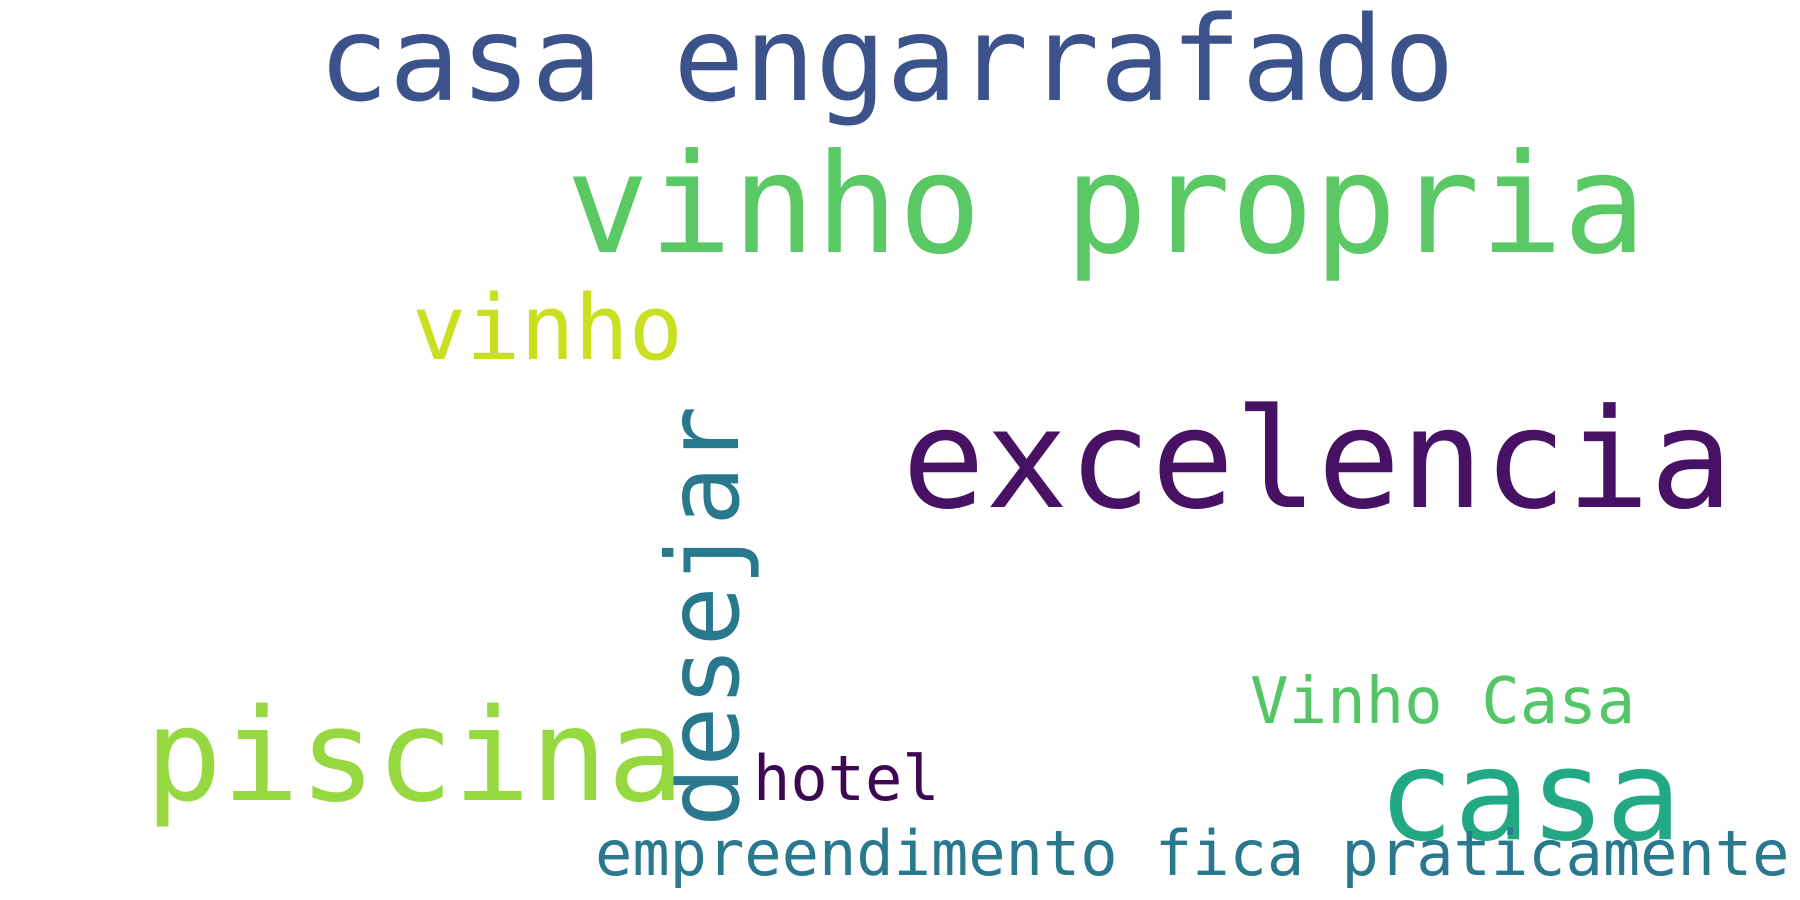 This screenshot has height=900, width=1800. What do you see at coordinates (846, 778) in the screenshot?
I see `word-hotel: hotel` at bounding box center [846, 778].